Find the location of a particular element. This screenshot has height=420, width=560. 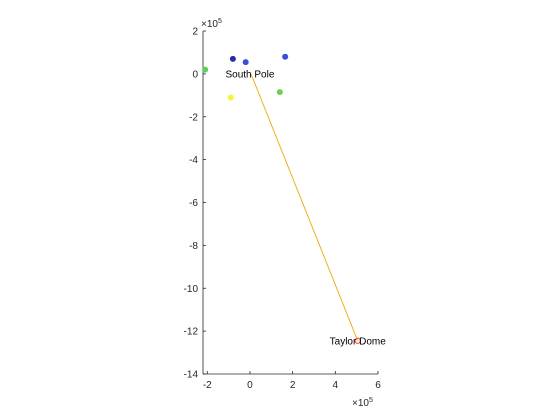

x-tick-label: 6 is located at coordinates (378, 385).